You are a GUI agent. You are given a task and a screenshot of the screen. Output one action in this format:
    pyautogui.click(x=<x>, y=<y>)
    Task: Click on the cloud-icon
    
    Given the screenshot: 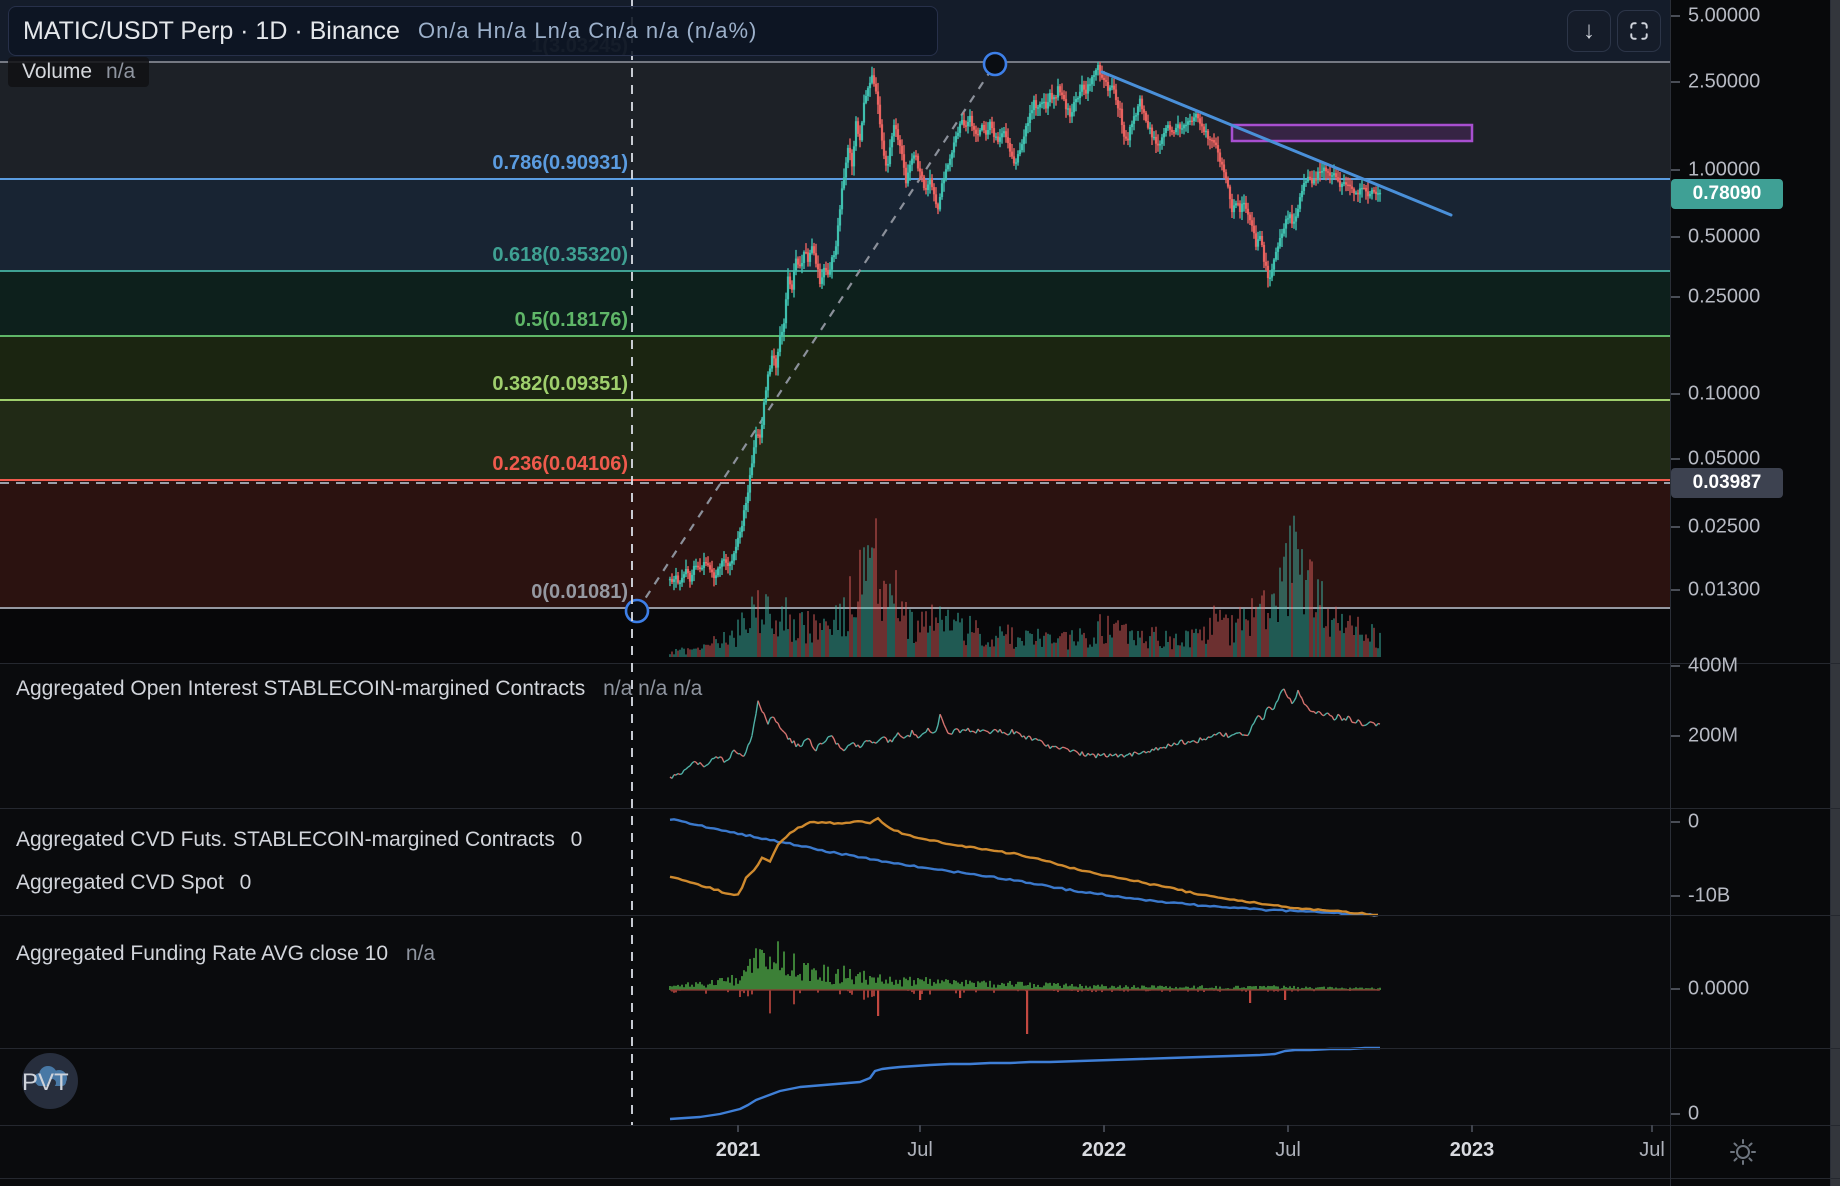 What is the action you would take?
    pyautogui.click(x=50, y=1076)
    